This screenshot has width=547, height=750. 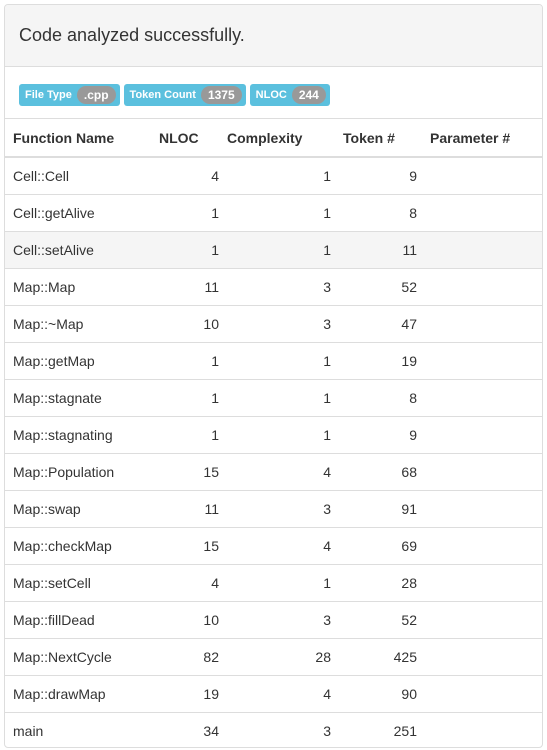 What do you see at coordinates (378, 508) in the screenshot?
I see `cell-token-count: 91` at bounding box center [378, 508].